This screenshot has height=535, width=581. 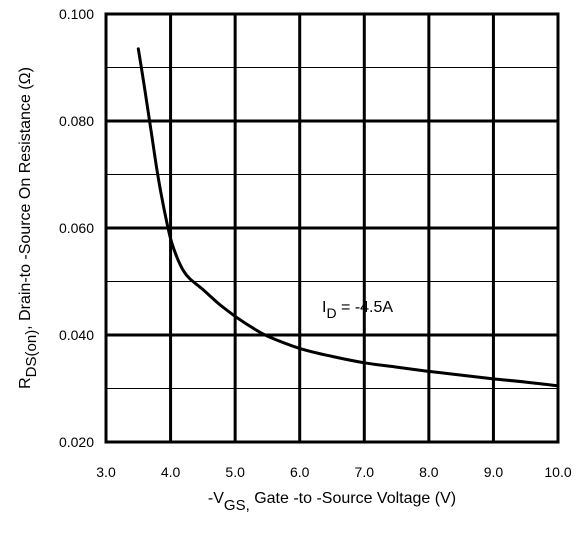 What do you see at coordinates (171, 472) in the screenshot?
I see `x-tick-label-1: 4.0` at bounding box center [171, 472].